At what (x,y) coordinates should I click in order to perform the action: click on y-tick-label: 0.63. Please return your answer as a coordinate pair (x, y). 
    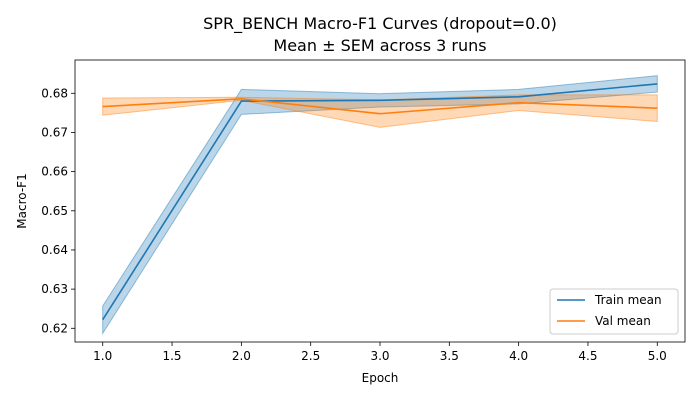
    Looking at the image, I should click on (54, 289).